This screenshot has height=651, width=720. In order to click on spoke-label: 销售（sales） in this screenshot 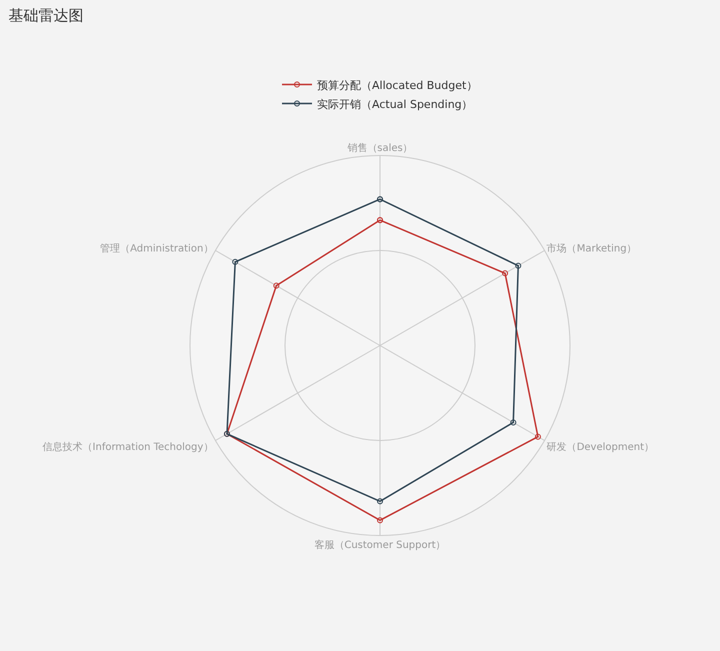, I will do `click(379, 148)`.